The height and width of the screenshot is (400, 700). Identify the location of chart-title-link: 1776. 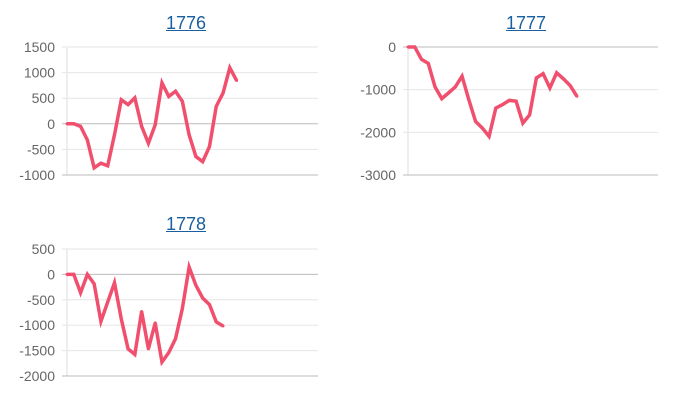
(186, 23).